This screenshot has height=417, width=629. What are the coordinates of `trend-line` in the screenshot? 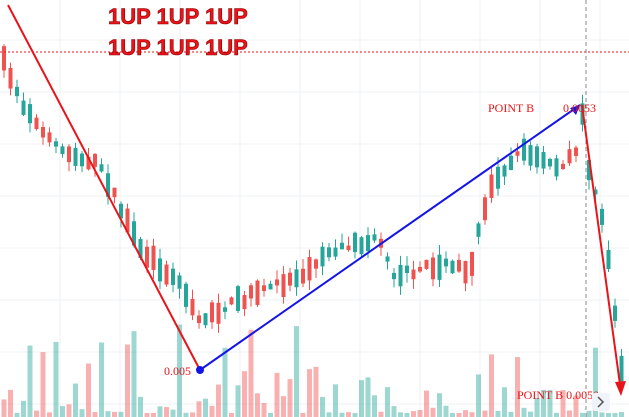 It's located at (601, 248).